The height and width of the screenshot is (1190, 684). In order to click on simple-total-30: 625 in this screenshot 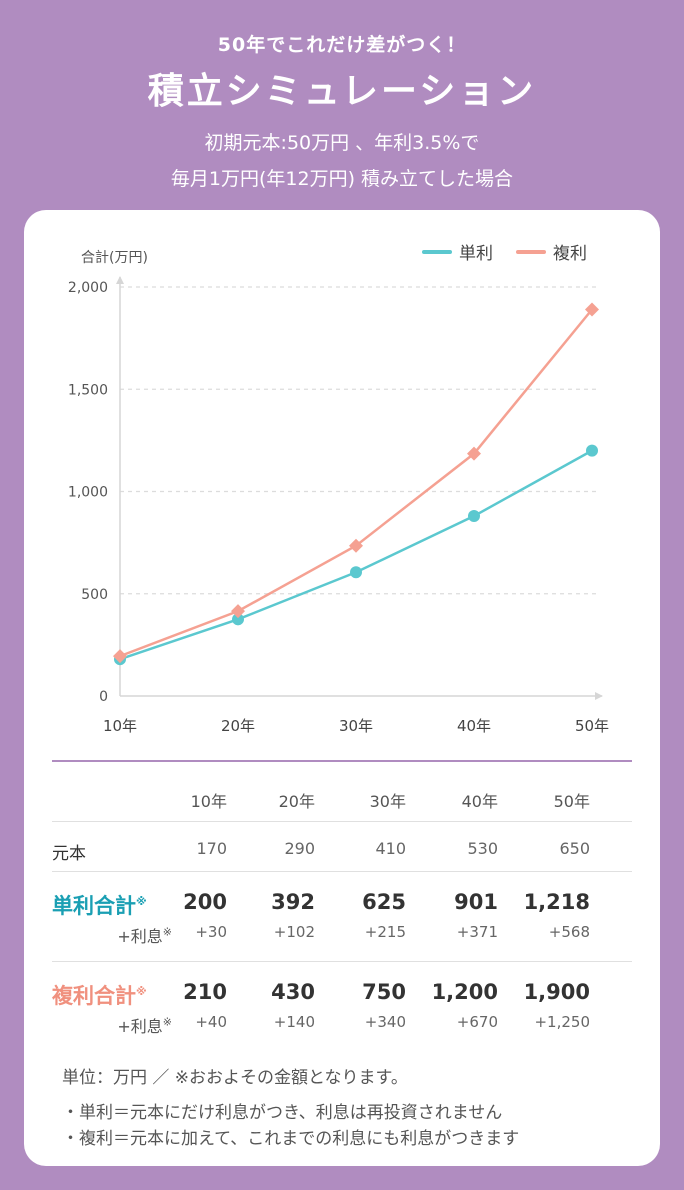, I will do `click(384, 902)`.